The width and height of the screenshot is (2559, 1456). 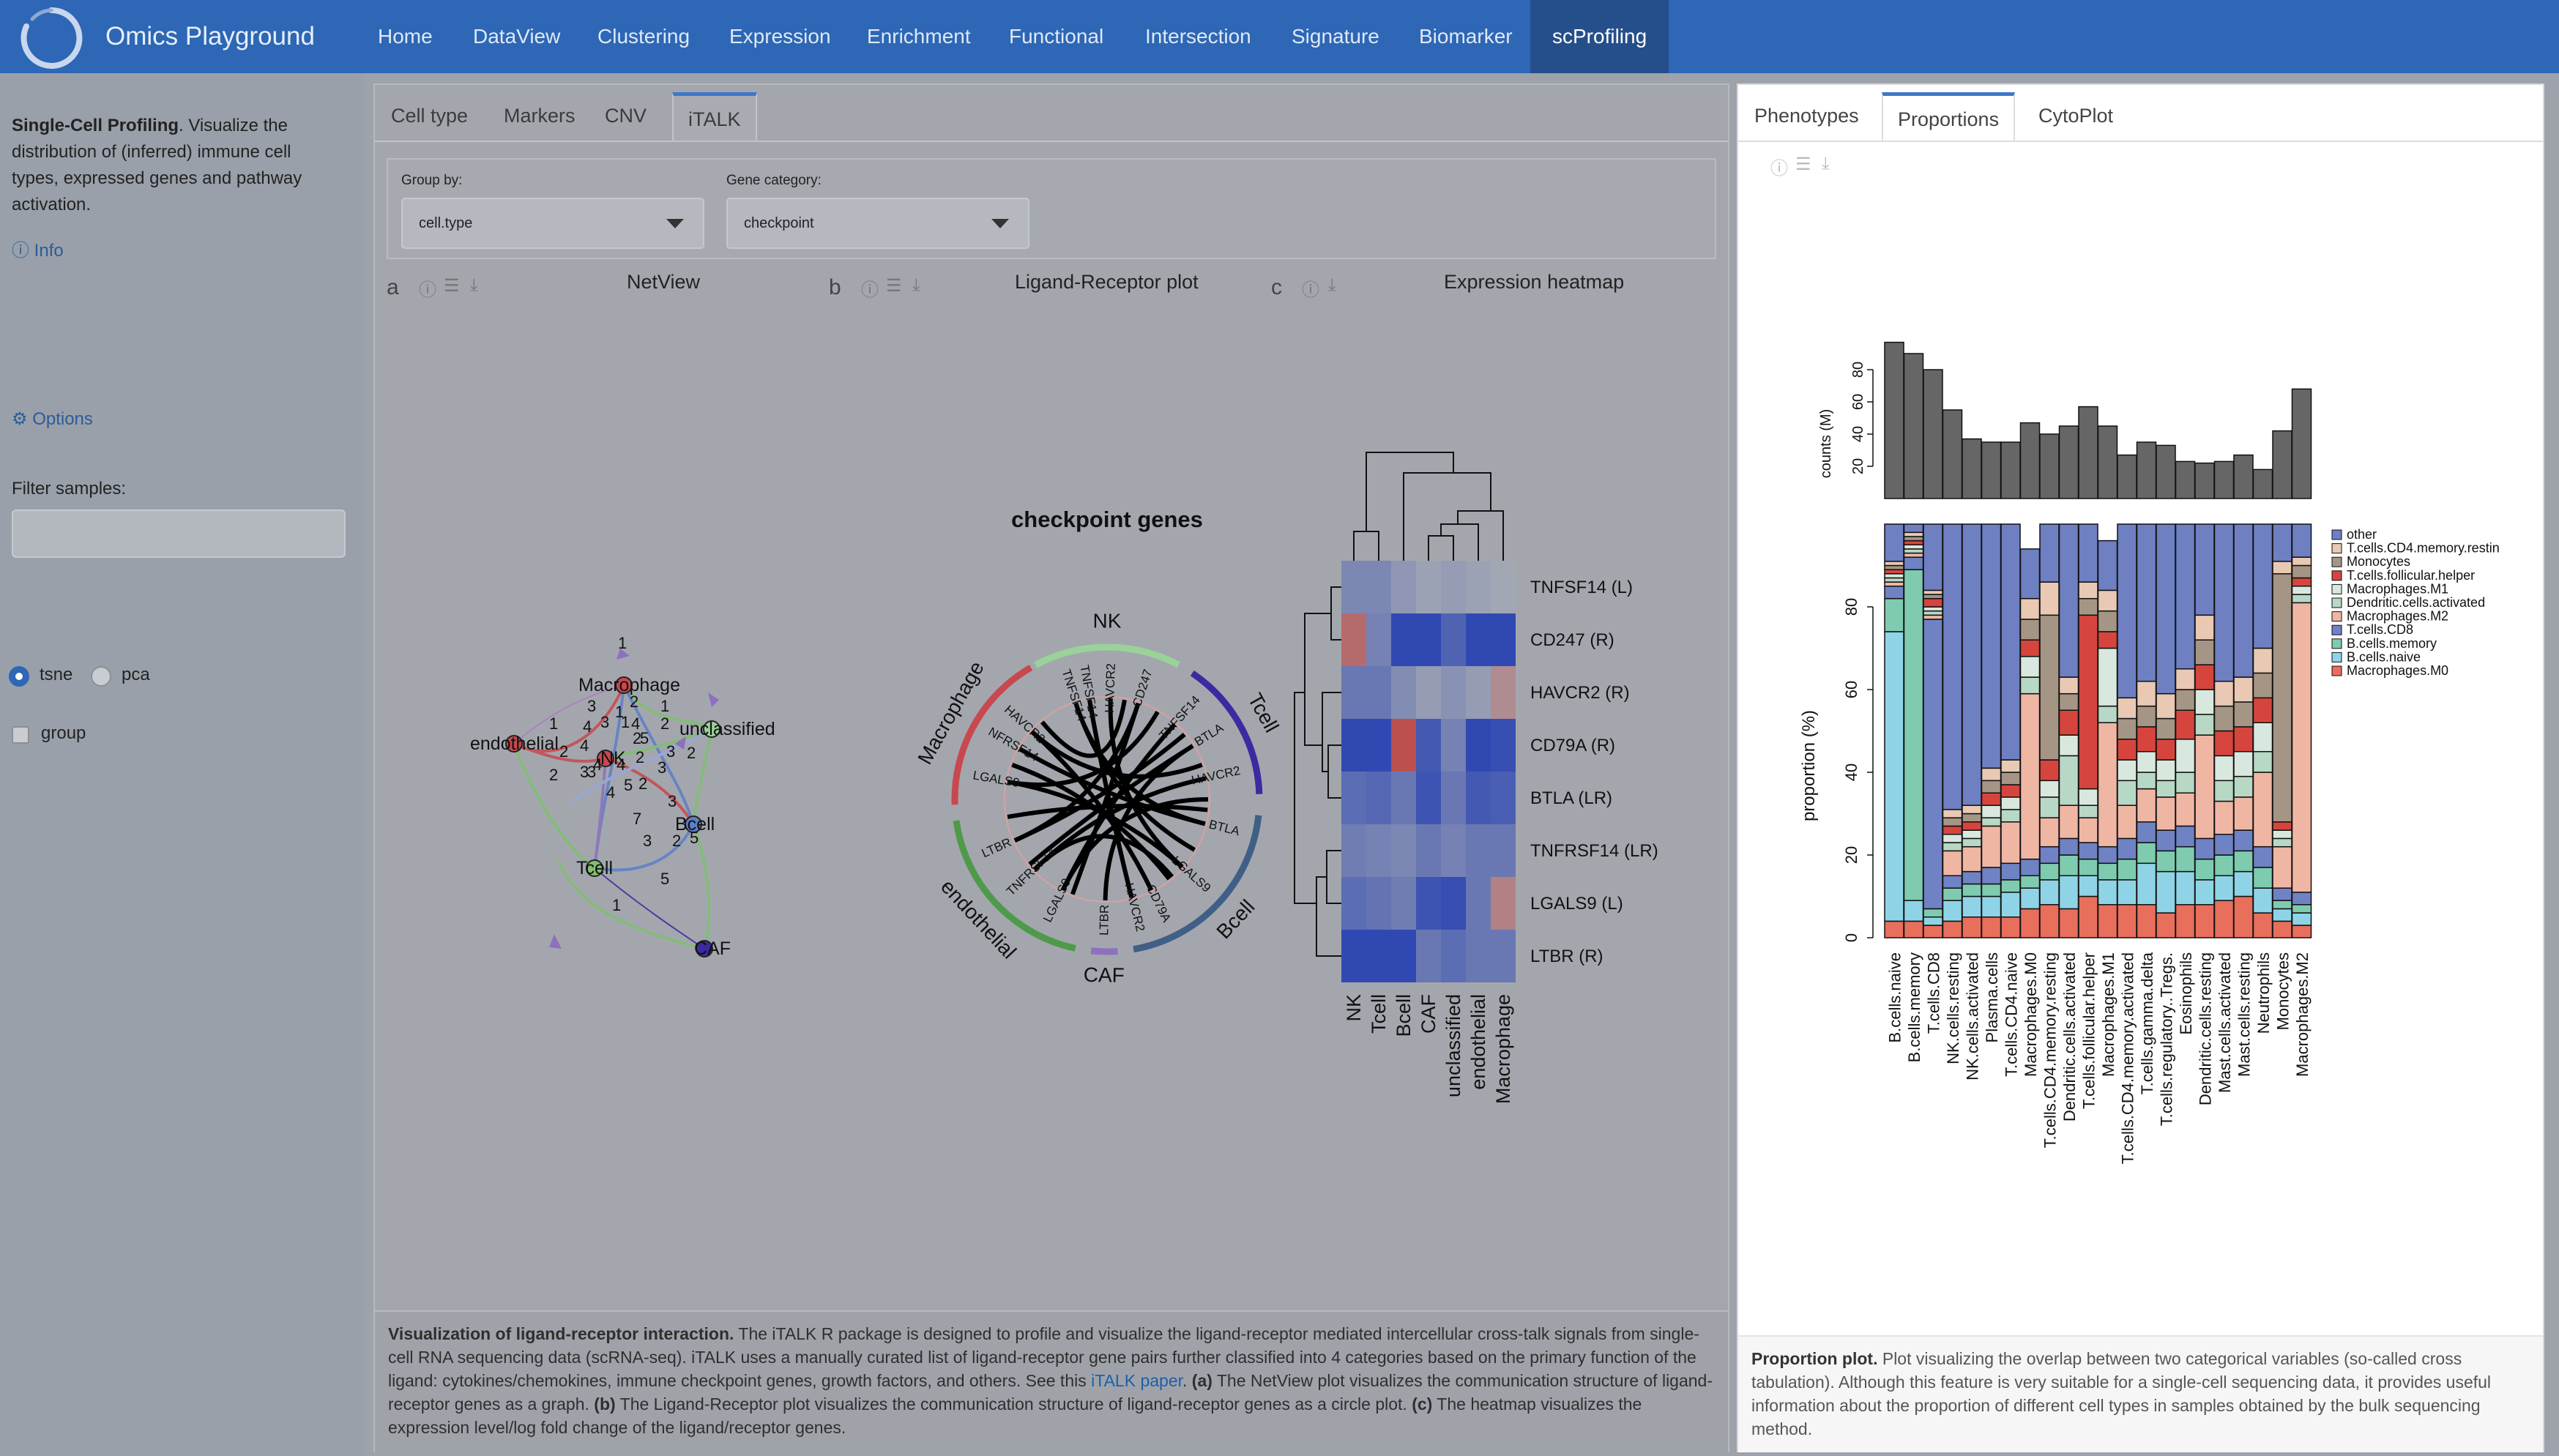 I want to click on app-title: Omics Playground, so click(x=210, y=36).